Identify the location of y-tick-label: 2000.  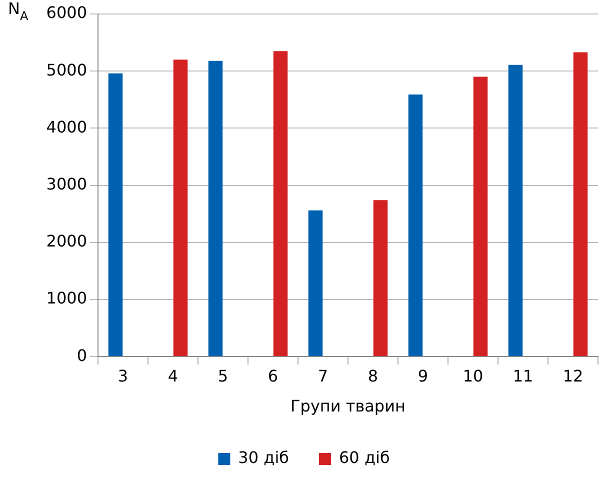
(66, 241).